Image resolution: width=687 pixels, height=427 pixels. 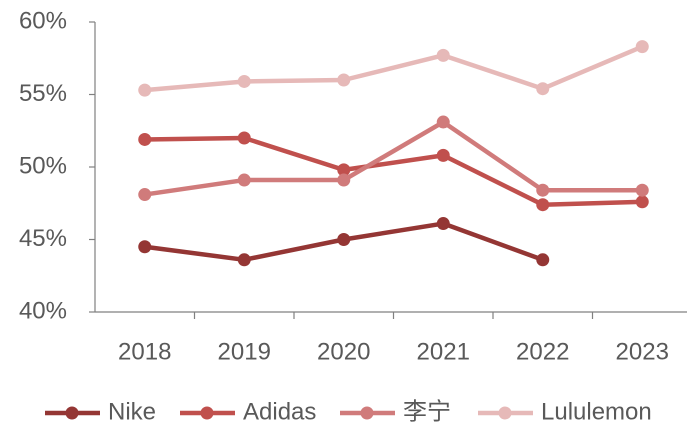 I want to click on legend-label: Lululemon, so click(x=596, y=411).